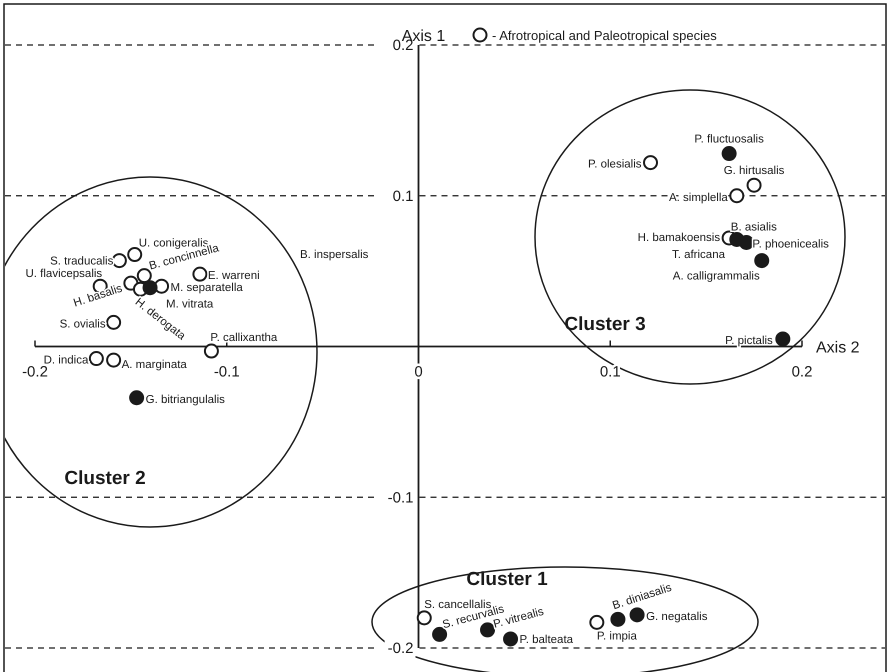 Image resolution: width=894 pixels, height=672 pixels. I want to click on annotation: B. asialis, so click(754, 227).